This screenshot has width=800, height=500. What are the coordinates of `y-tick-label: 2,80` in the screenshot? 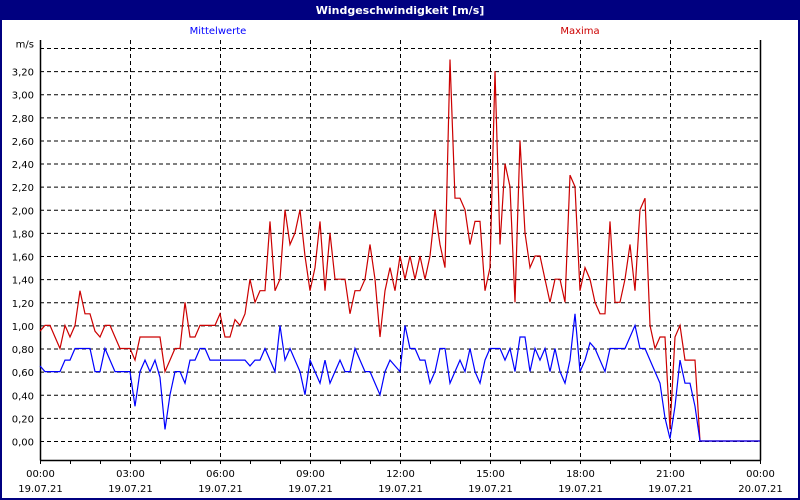 It's located at (23, 119).